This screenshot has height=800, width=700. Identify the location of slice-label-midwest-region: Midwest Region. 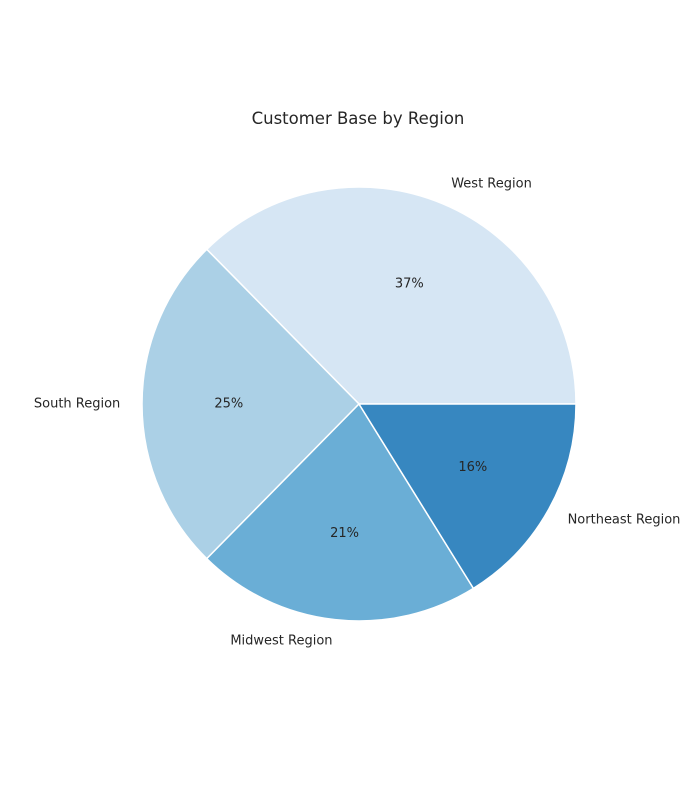
(281, 641).